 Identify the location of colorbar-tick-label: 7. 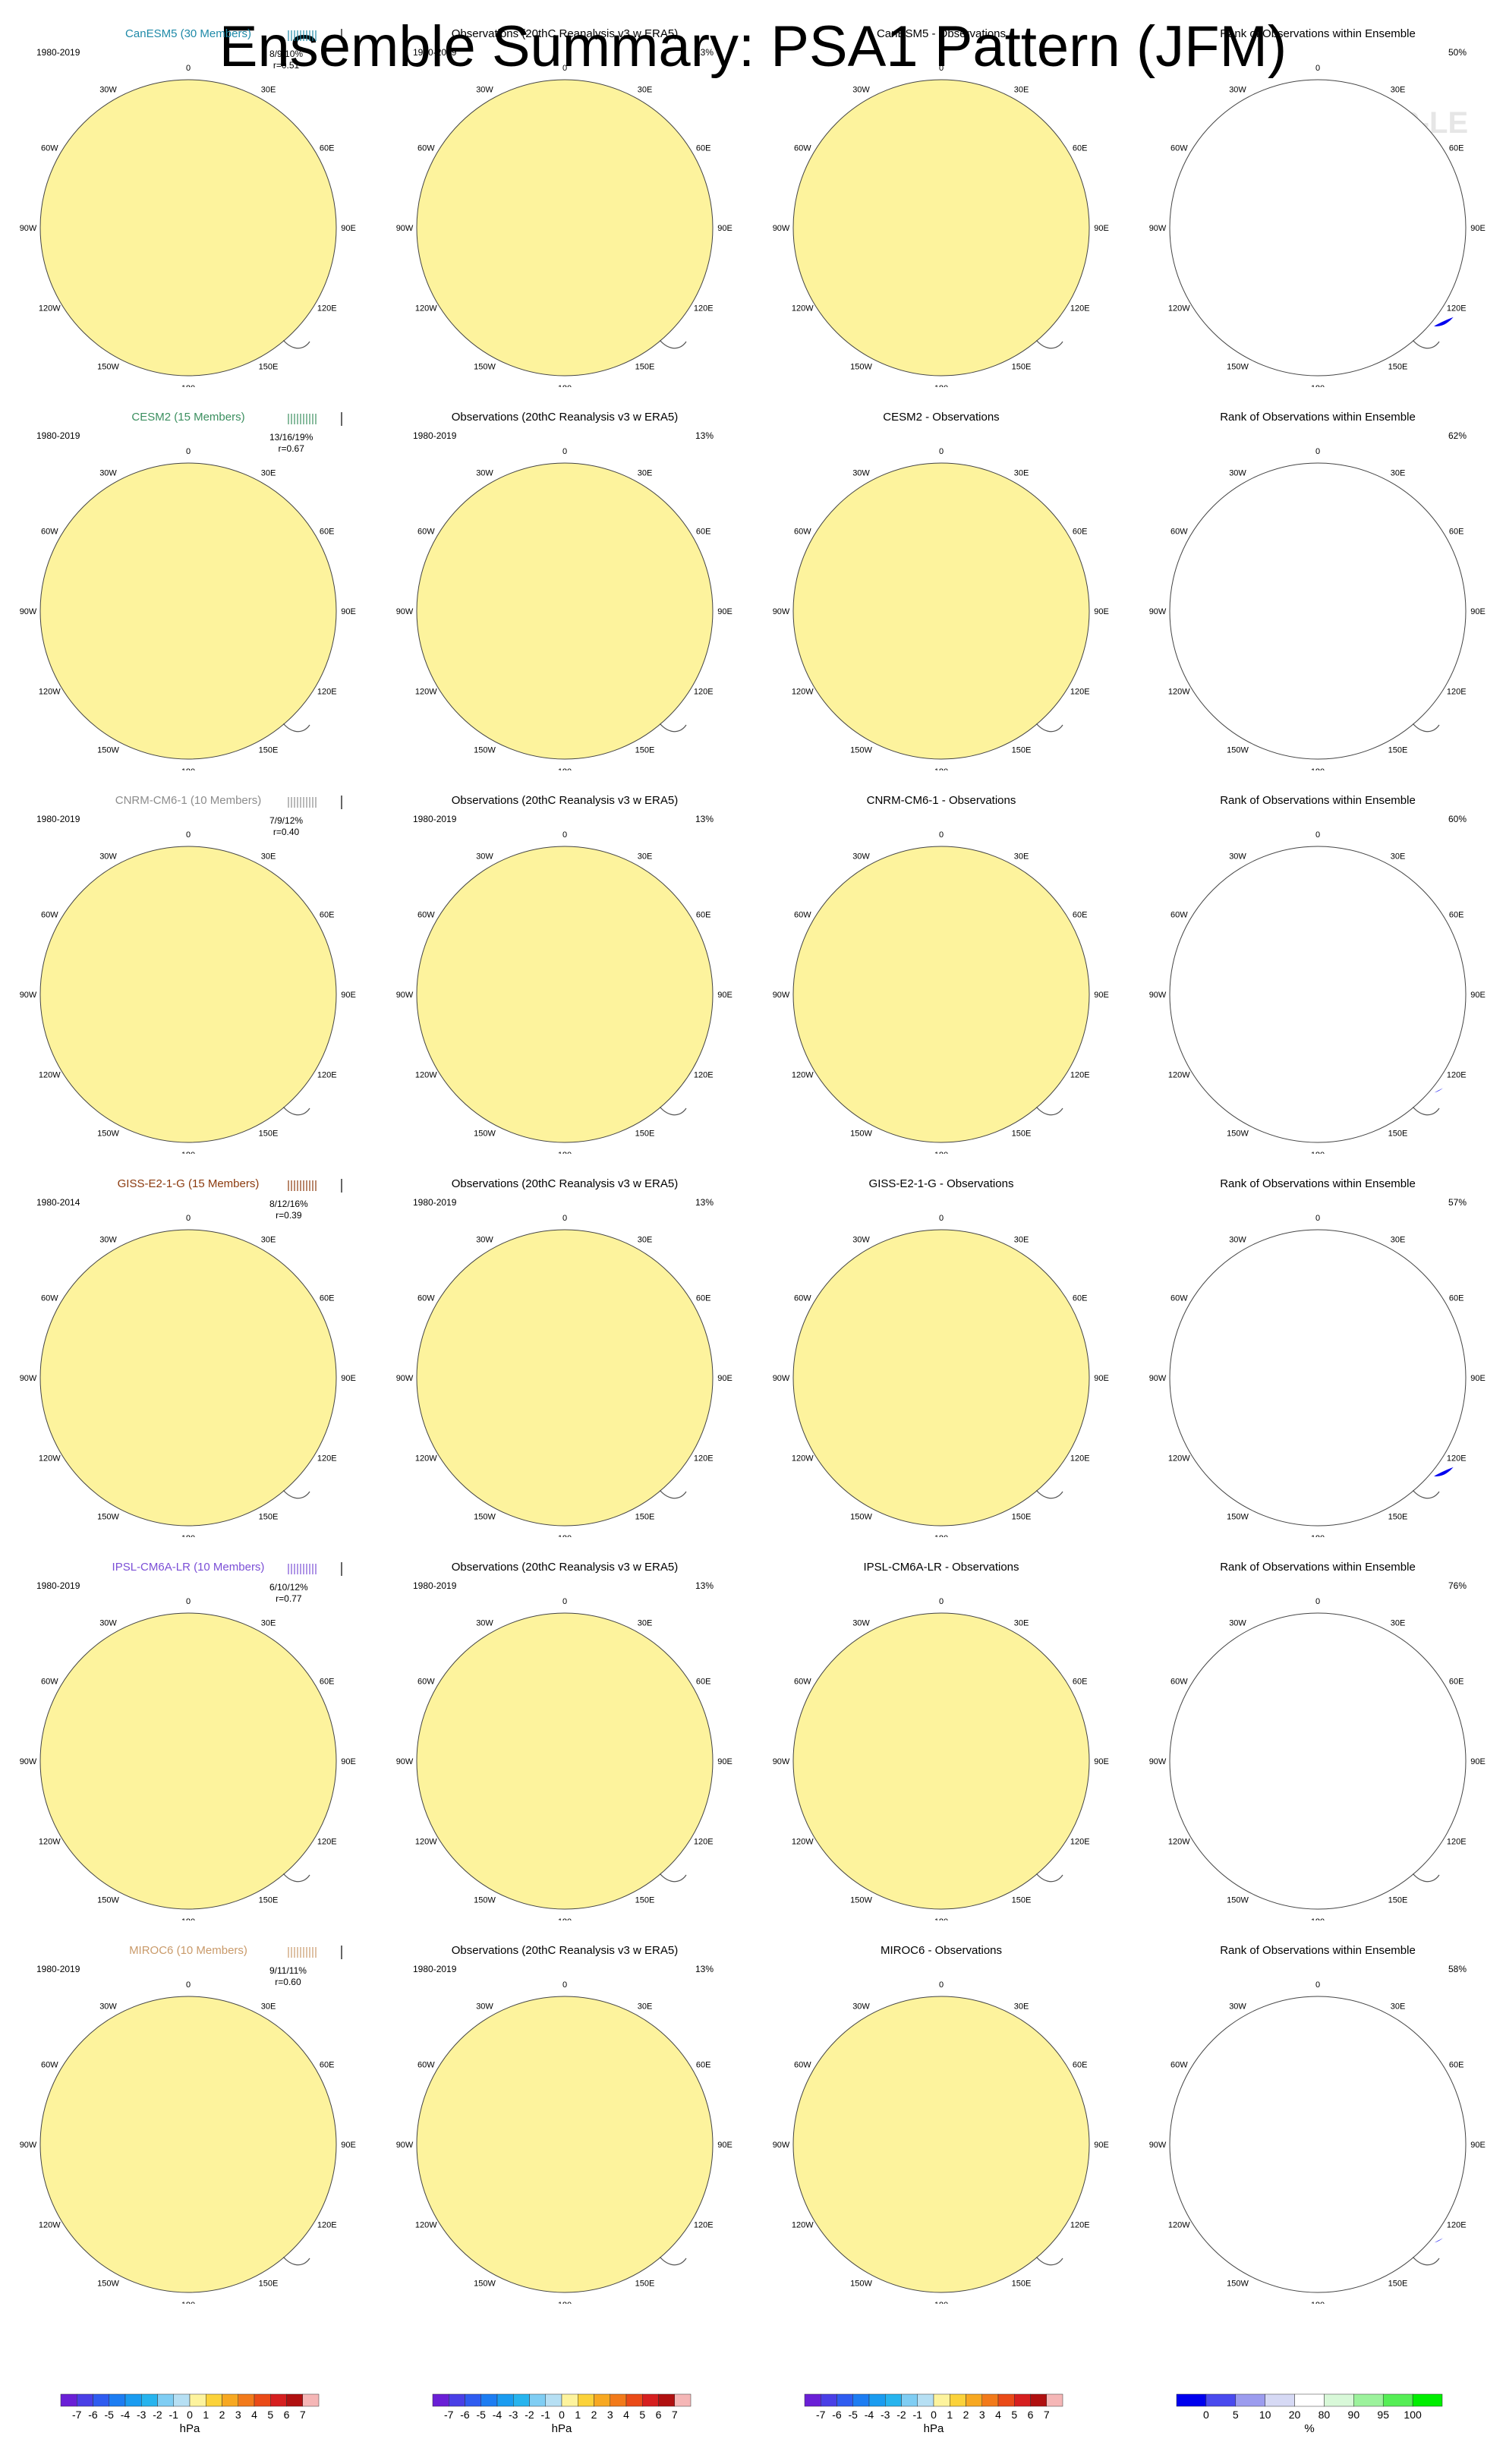
(303, 2415).